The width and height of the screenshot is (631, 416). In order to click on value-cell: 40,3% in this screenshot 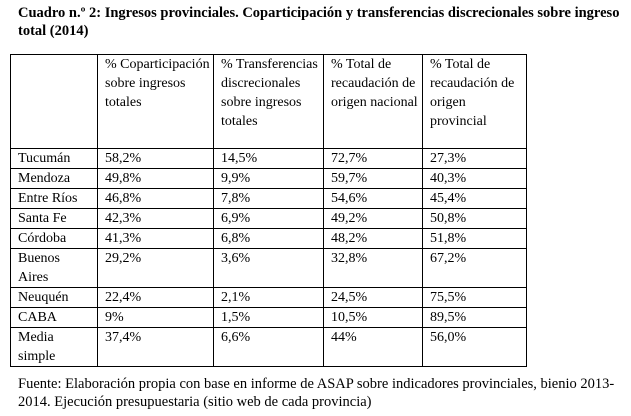, I will do `click(474, 178)`.